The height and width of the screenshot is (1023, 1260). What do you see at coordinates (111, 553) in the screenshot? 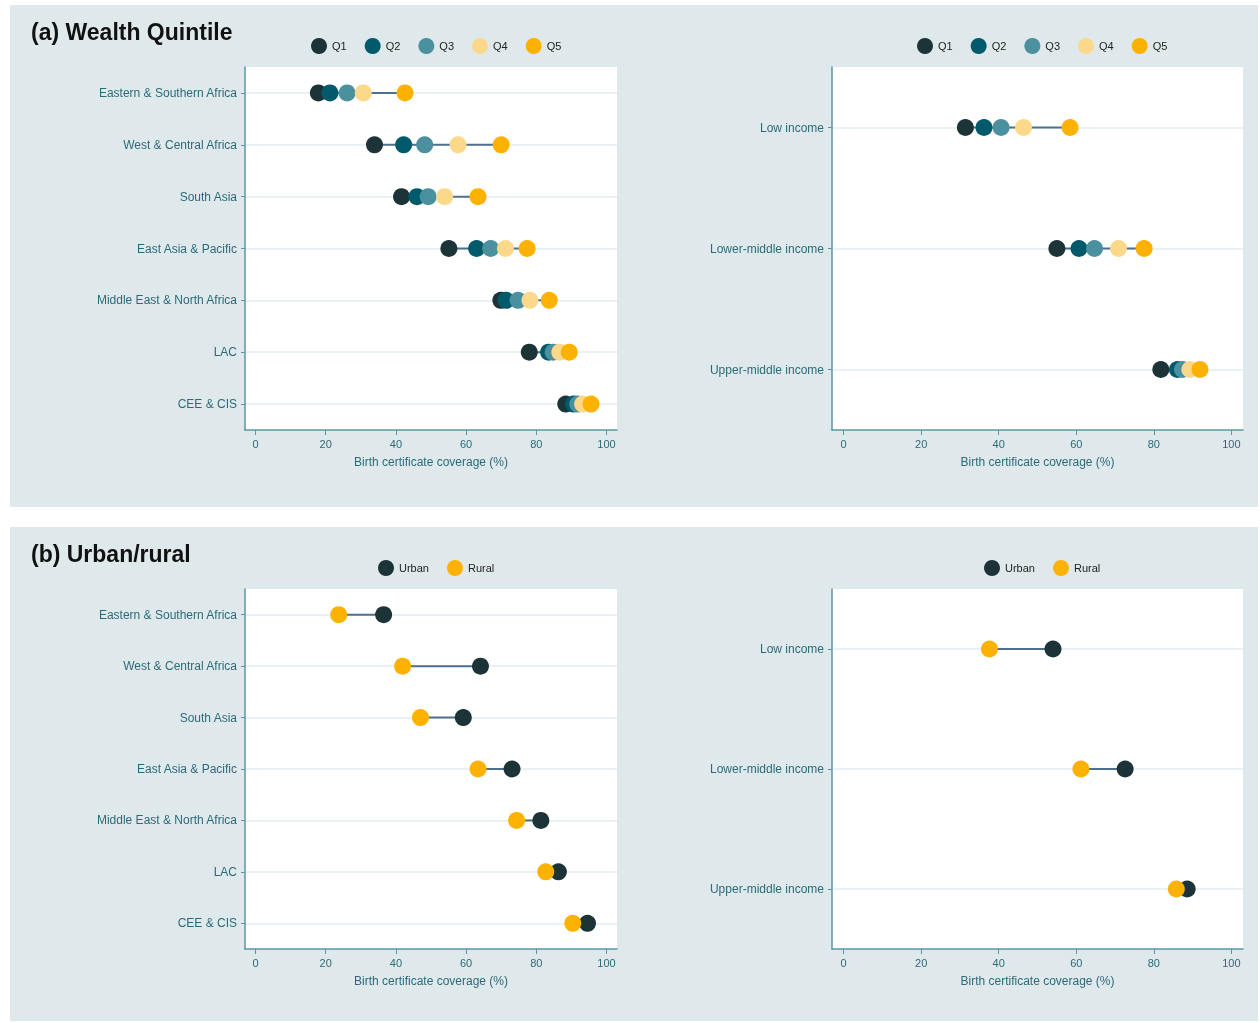
I see `chart-title: (b) Urban/rural` at bounding box center [111, 553].